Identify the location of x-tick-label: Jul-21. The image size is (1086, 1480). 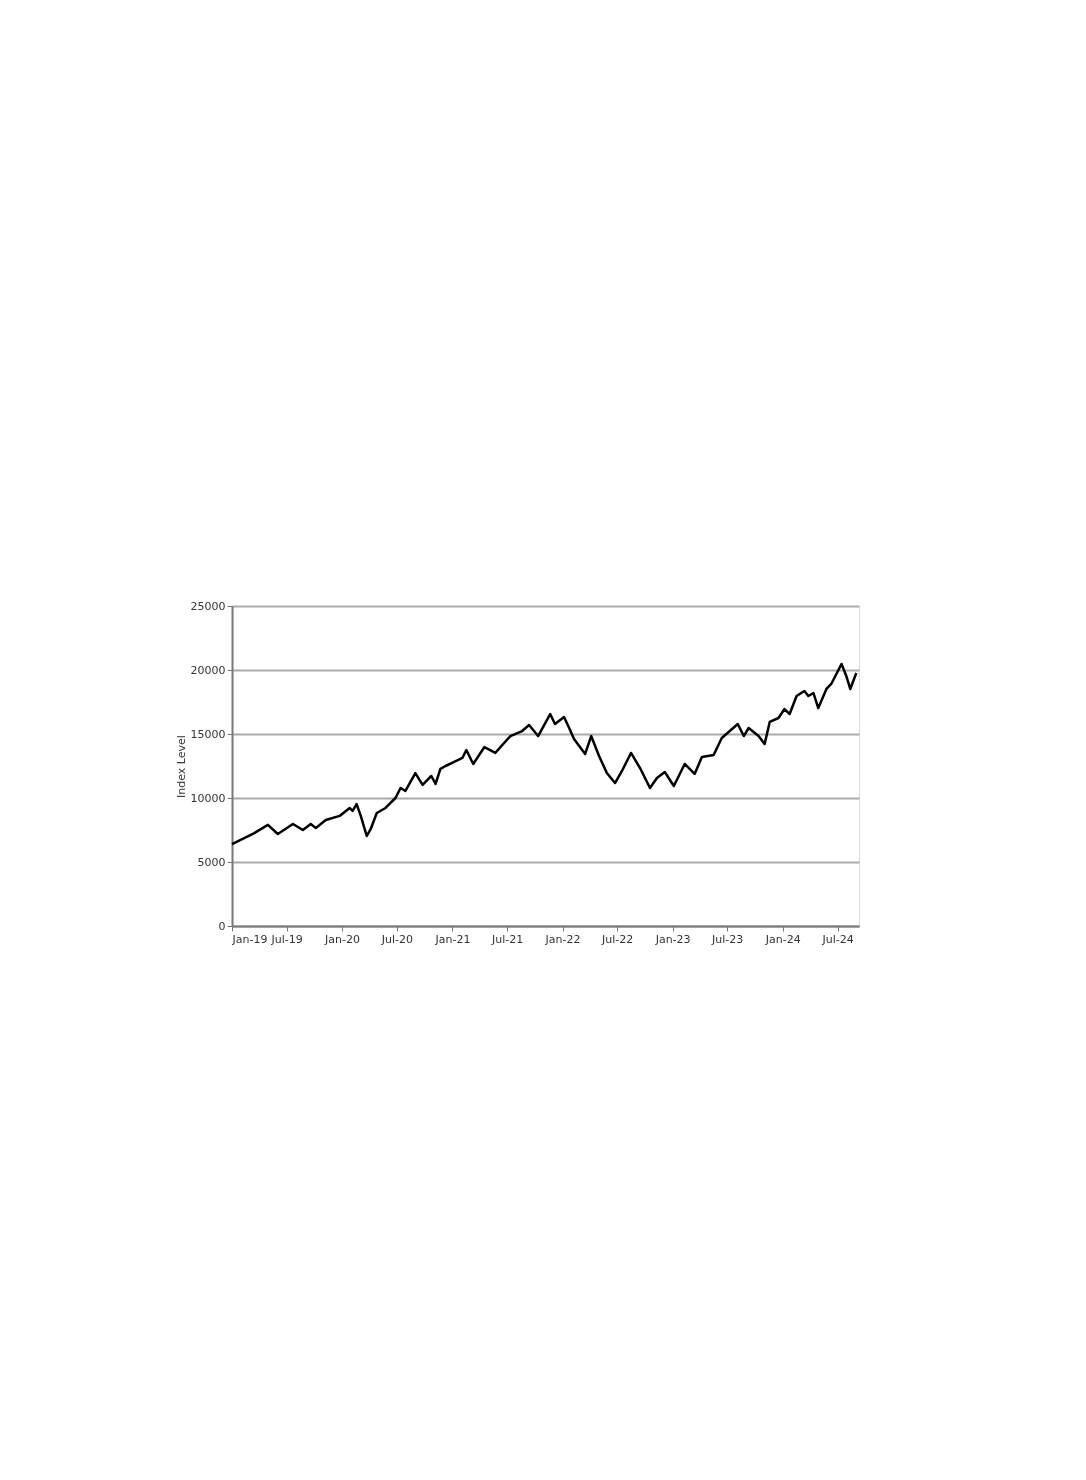
(507, 939).